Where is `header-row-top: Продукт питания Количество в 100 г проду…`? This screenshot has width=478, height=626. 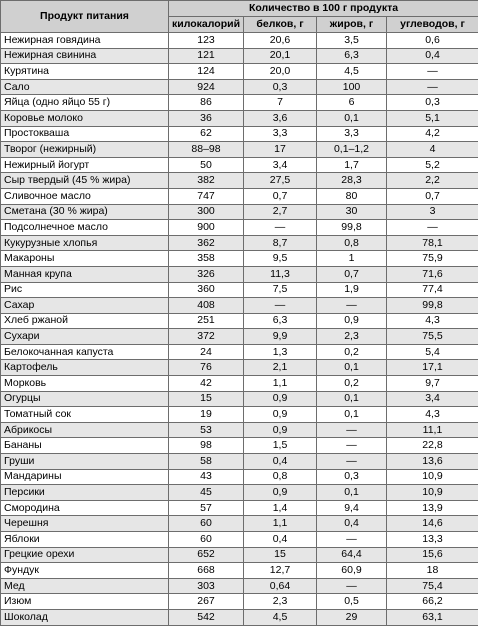 header-row-top: Продукт питания Количество в 100 г проду… is located at coordinates (239, 9).